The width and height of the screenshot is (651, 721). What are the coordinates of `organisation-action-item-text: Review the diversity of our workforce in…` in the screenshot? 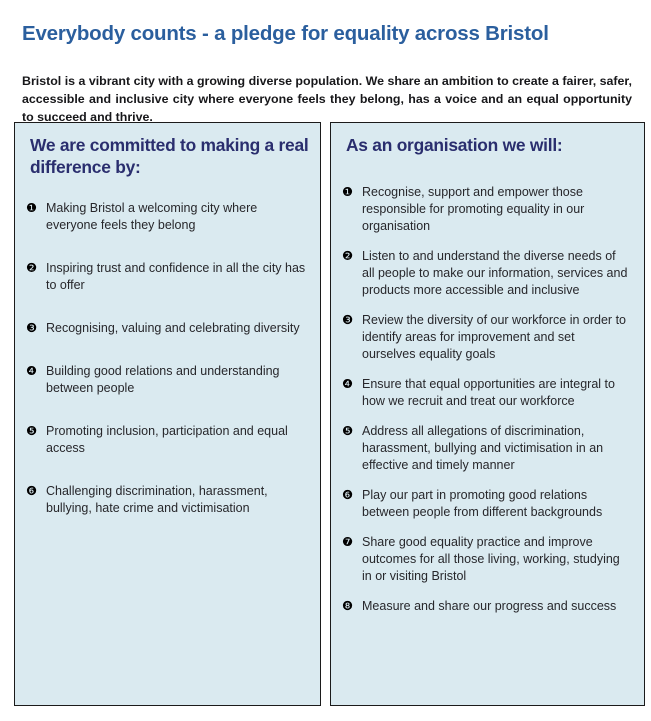 It's located at (494, 337).